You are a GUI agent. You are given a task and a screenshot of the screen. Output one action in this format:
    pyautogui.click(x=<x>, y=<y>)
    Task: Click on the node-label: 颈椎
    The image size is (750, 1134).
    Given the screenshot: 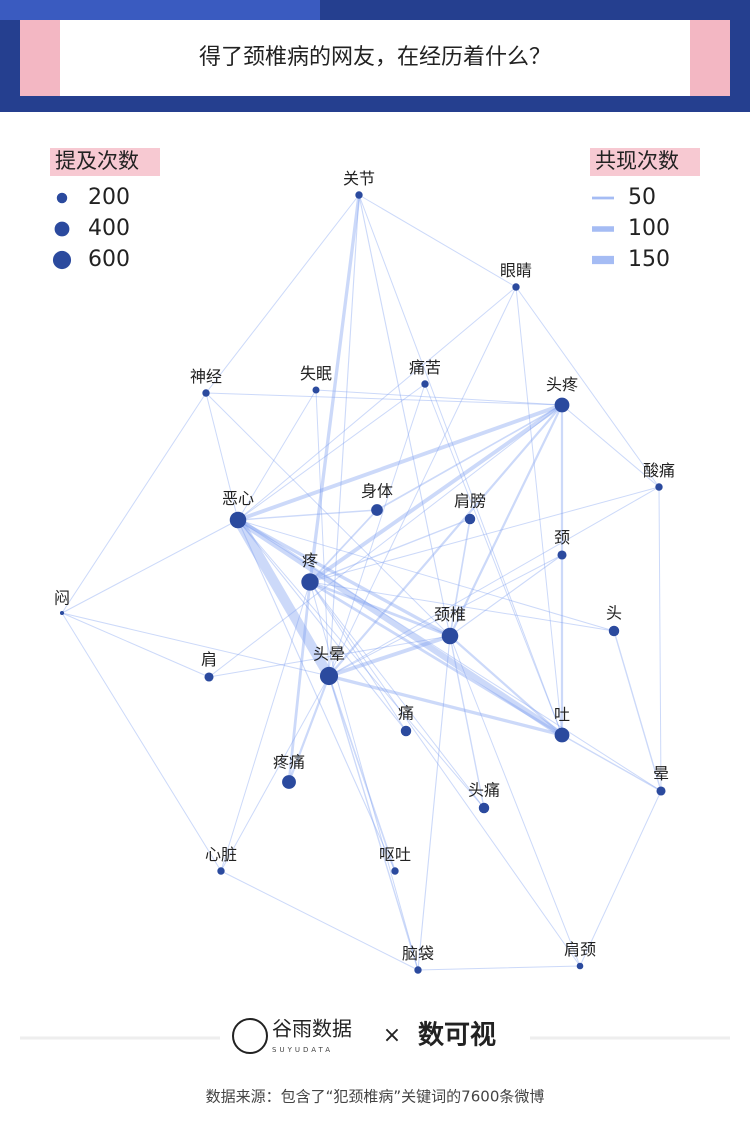 What is the action you would take?
    pyautogui.click(x=450, y=614)
    